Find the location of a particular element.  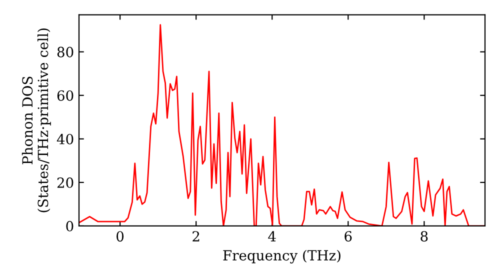

y-tick-label: 80 is located at coordinates (65, 52).